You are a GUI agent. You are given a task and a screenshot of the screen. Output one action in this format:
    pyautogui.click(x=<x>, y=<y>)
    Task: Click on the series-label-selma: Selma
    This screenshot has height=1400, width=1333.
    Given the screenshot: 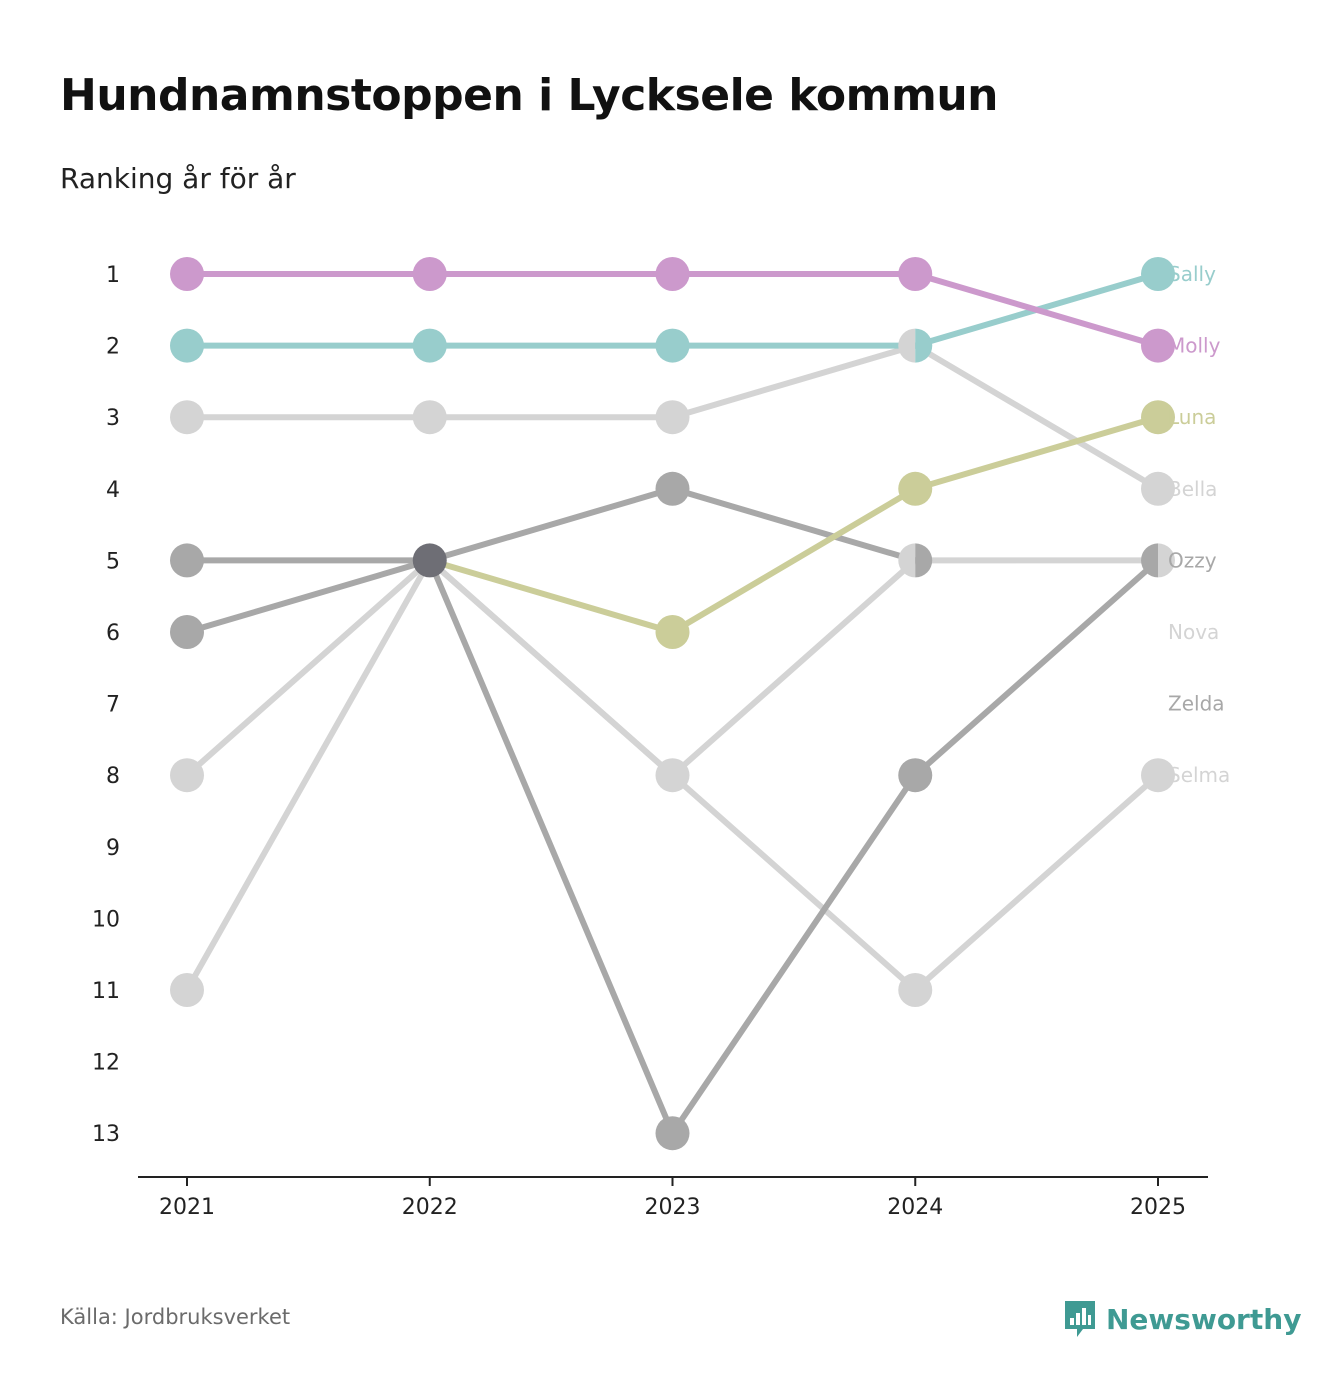 What is the action you would take?
    pyautogui.click(x=1199, y=775)
    